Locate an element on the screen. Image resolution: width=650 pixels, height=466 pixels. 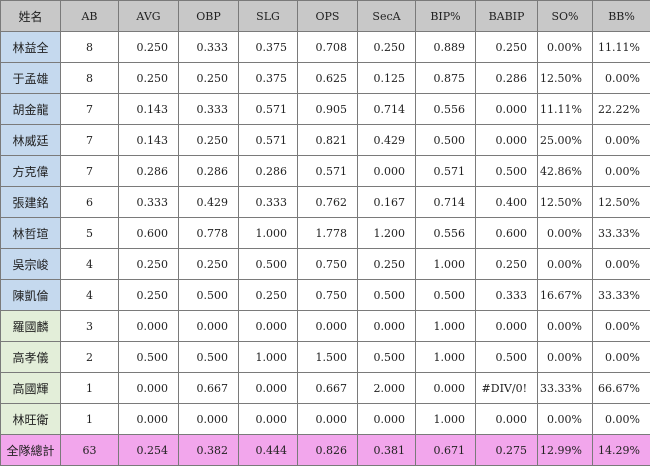
stat-cell: 0.778 is located at coordinates (209, 233).